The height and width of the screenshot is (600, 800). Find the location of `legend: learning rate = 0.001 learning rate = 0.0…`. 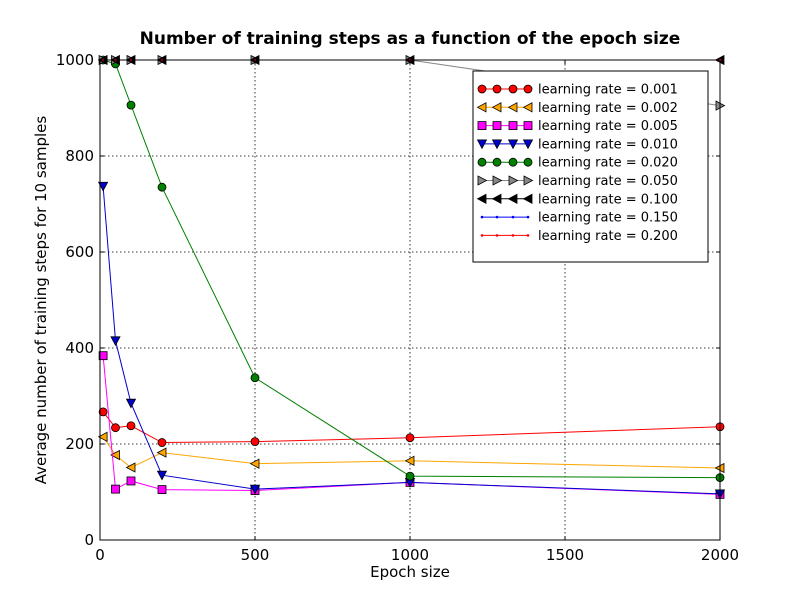

legend: learning rate = 0.001 learning rate = 0.0… is located at coordinates (590, 166).